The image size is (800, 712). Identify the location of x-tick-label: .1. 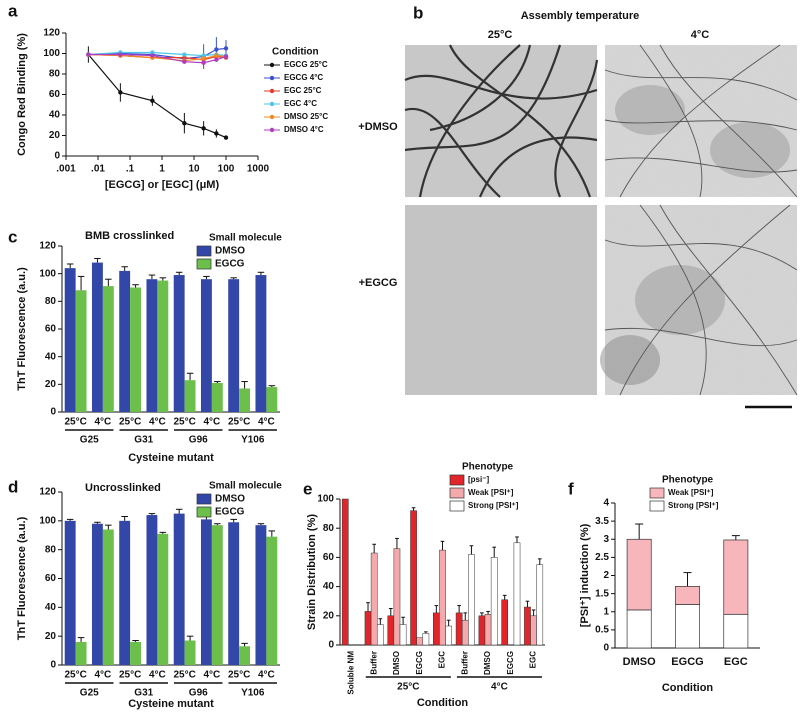
(130, 169).